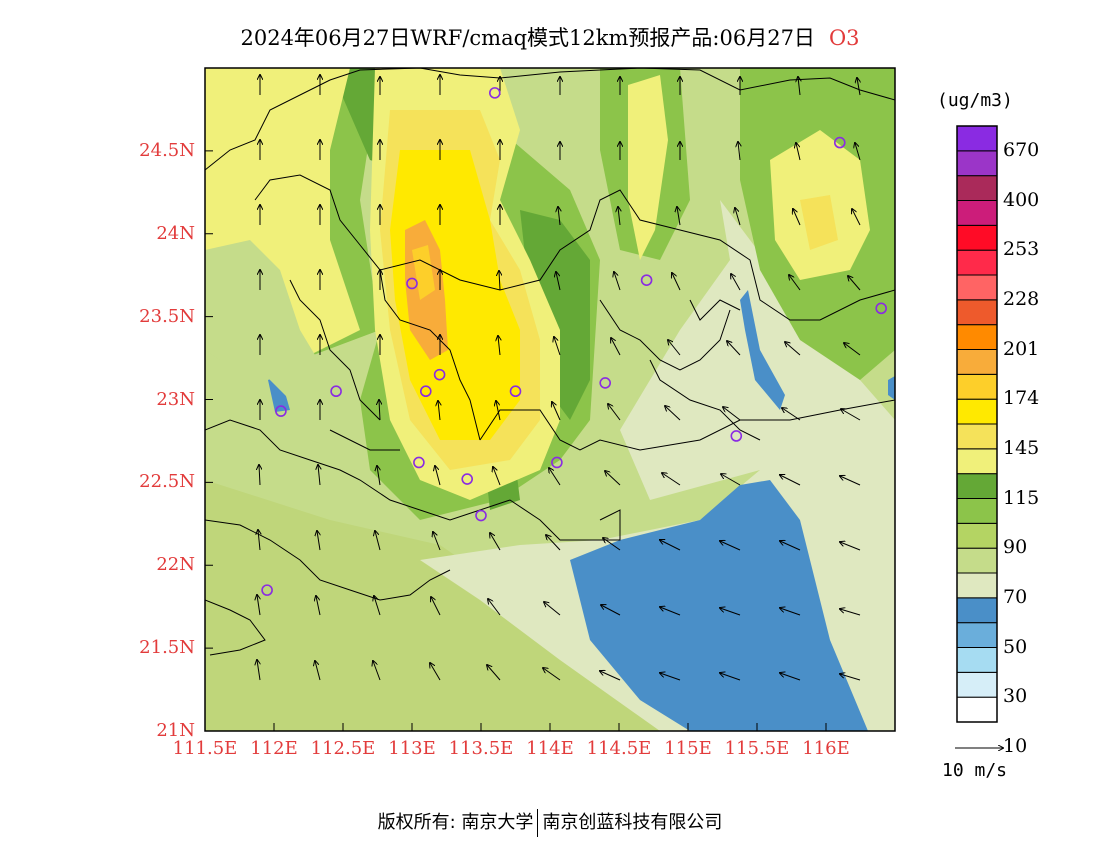 The width and height of the screenshot is (1100, 850). Describe the element at coordinates (205, 748) in the screenshot. I see `lon-tick-label: 111.5E` at that location.